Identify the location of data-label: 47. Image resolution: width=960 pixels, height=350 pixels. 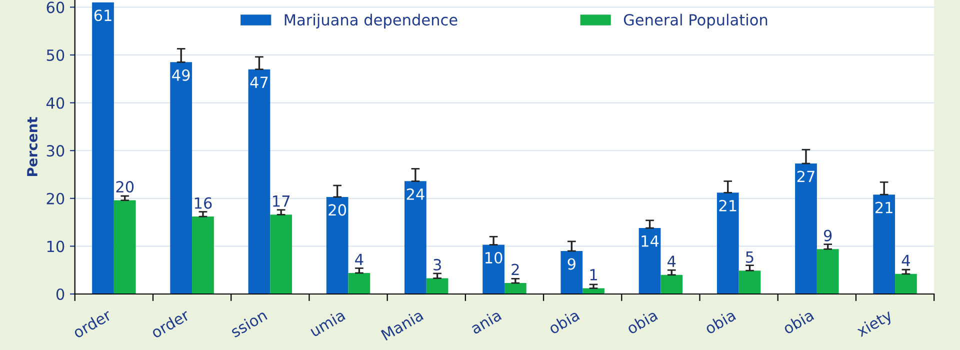
(259, 82).